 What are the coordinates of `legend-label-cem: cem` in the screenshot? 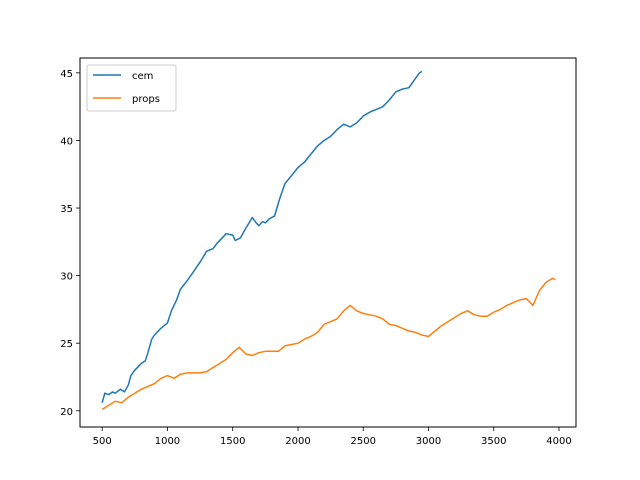 It's located at (142, 76).